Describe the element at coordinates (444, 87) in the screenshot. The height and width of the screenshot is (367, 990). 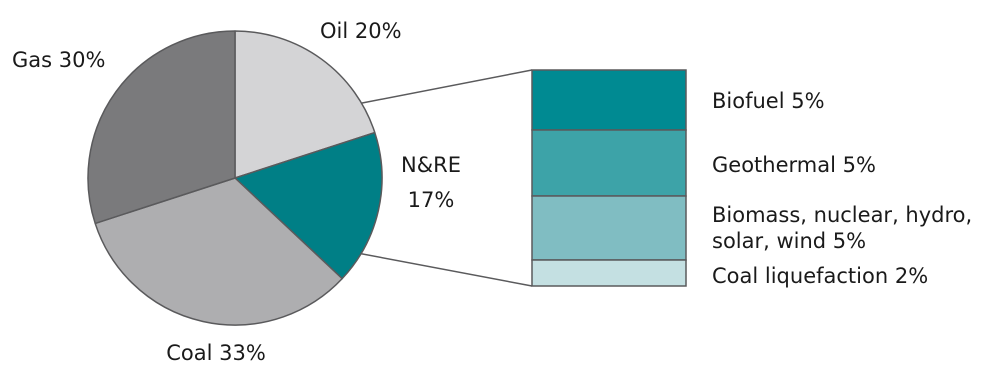
I see `connector-line-top` at that location.